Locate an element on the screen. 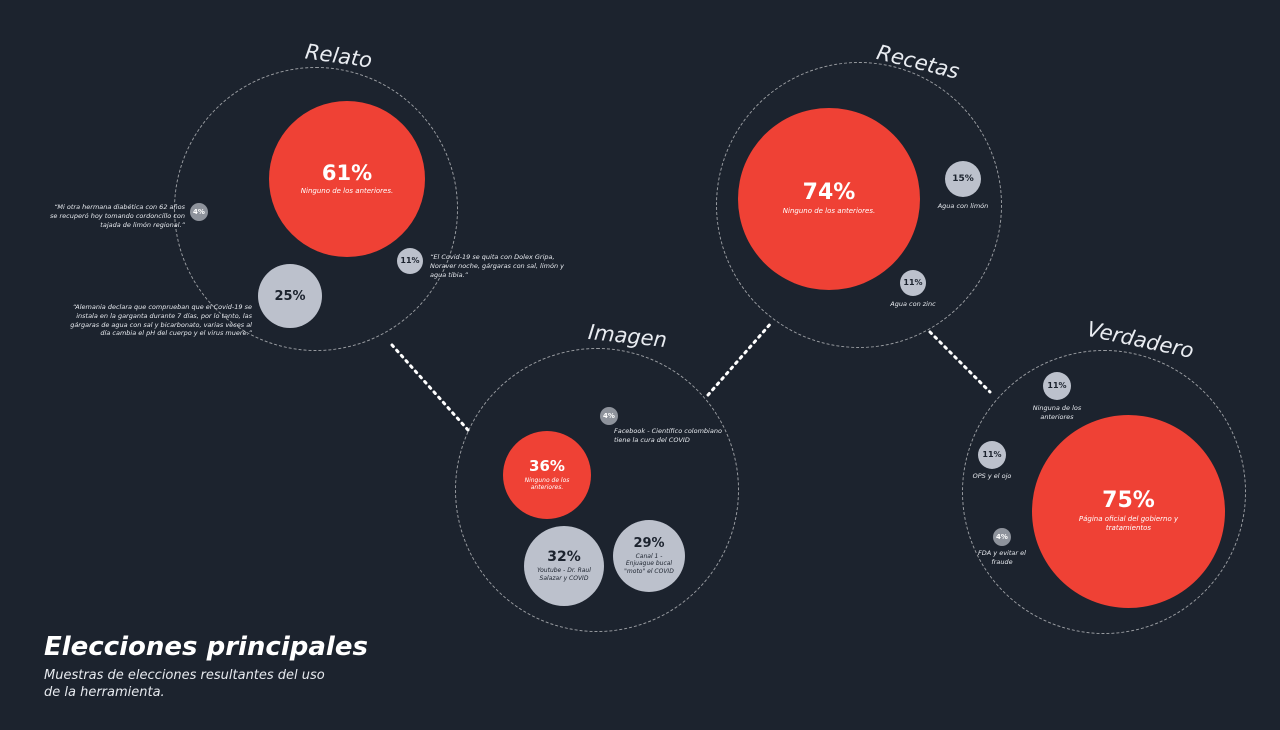 This screenshot has width=1280, height=730. note-recetas-11: Agua con zinc is located at coordinates (913, 304).